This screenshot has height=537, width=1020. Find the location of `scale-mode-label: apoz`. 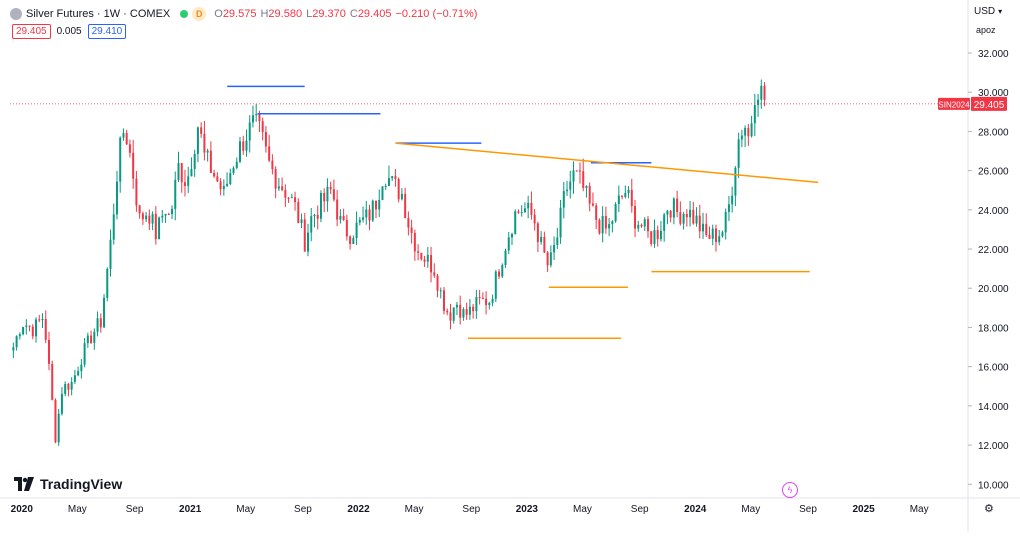

scale-mode-label: apoz is located at coordinates (986, 30).